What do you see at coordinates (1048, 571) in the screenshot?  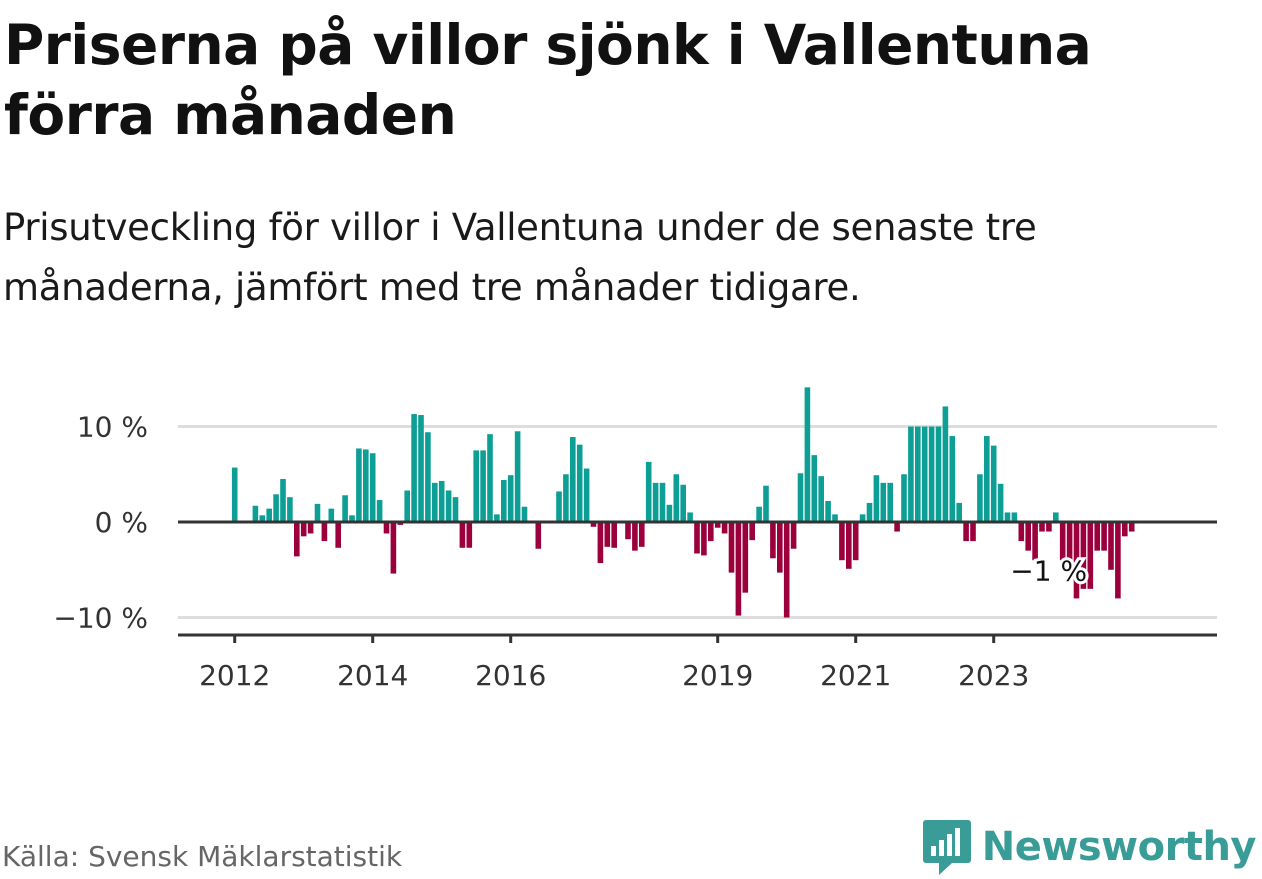 I see `latest-value-label: −1 %` at bounding box center [1048, 571].